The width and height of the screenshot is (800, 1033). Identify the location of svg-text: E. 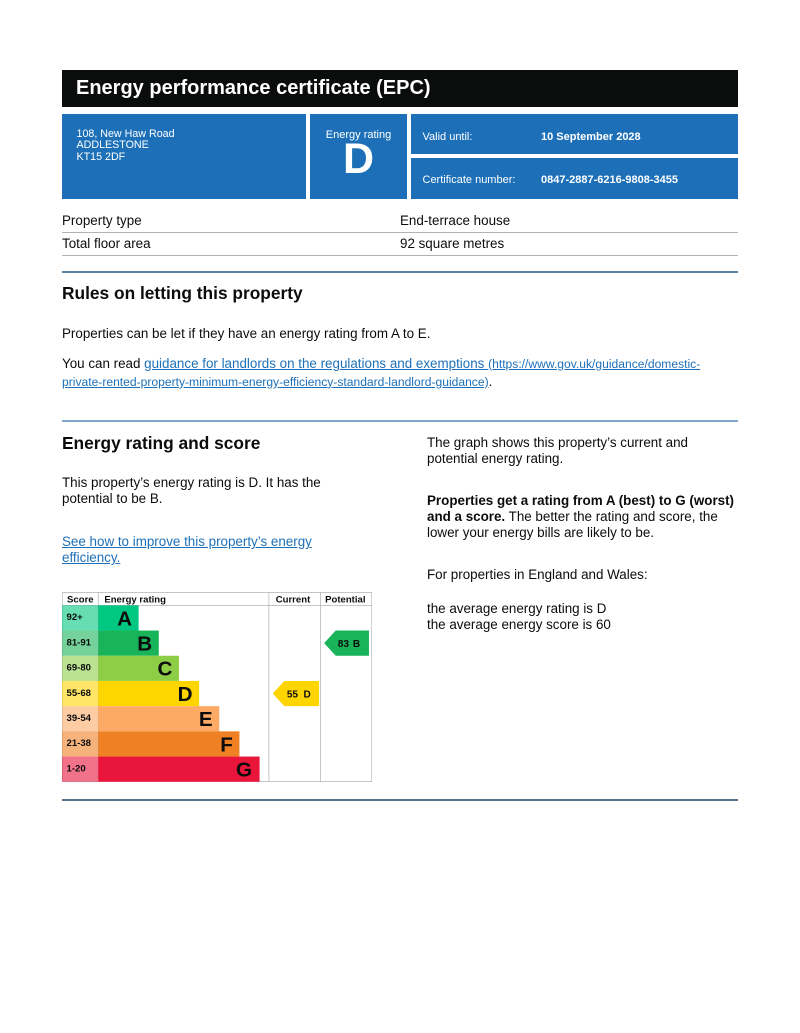
(206, 719).